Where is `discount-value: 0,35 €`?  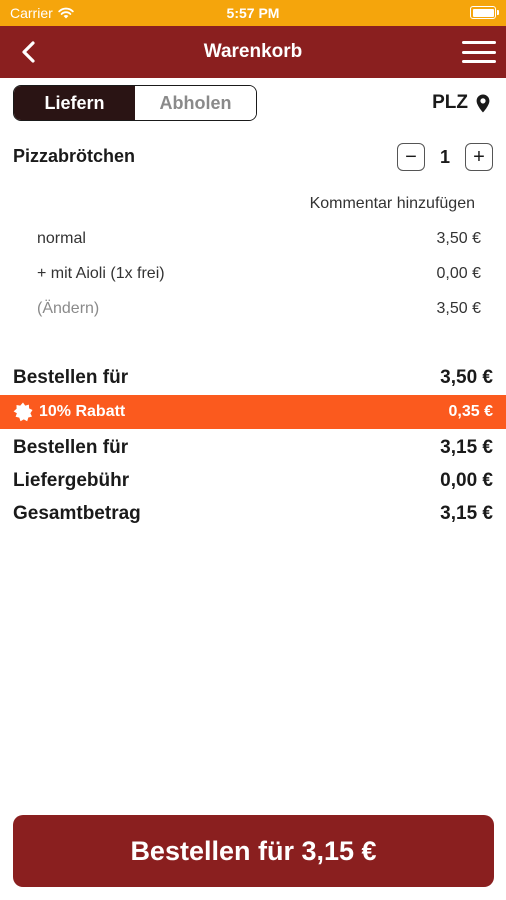 discount-value: 0,35 € is located at coordinates (470, 411).